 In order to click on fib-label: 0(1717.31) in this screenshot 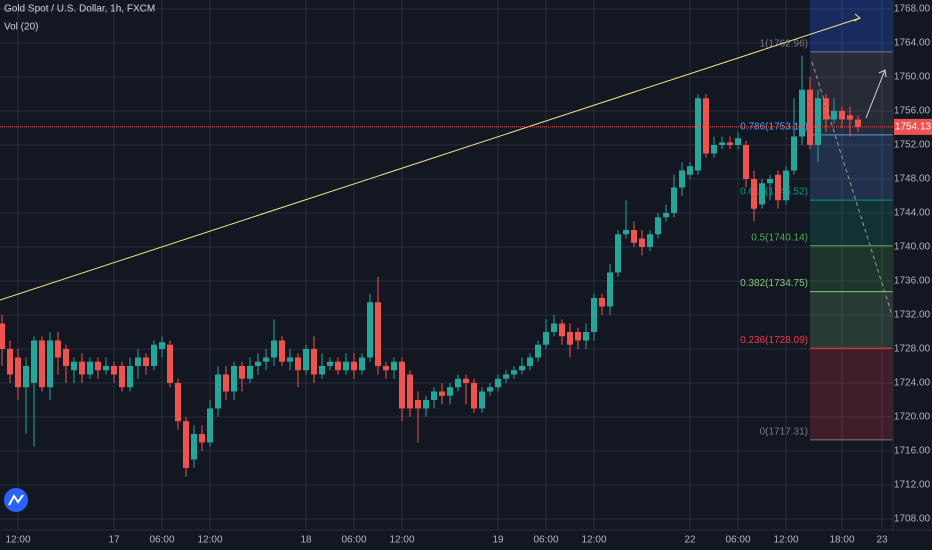, I will do `click(784, 431)`.